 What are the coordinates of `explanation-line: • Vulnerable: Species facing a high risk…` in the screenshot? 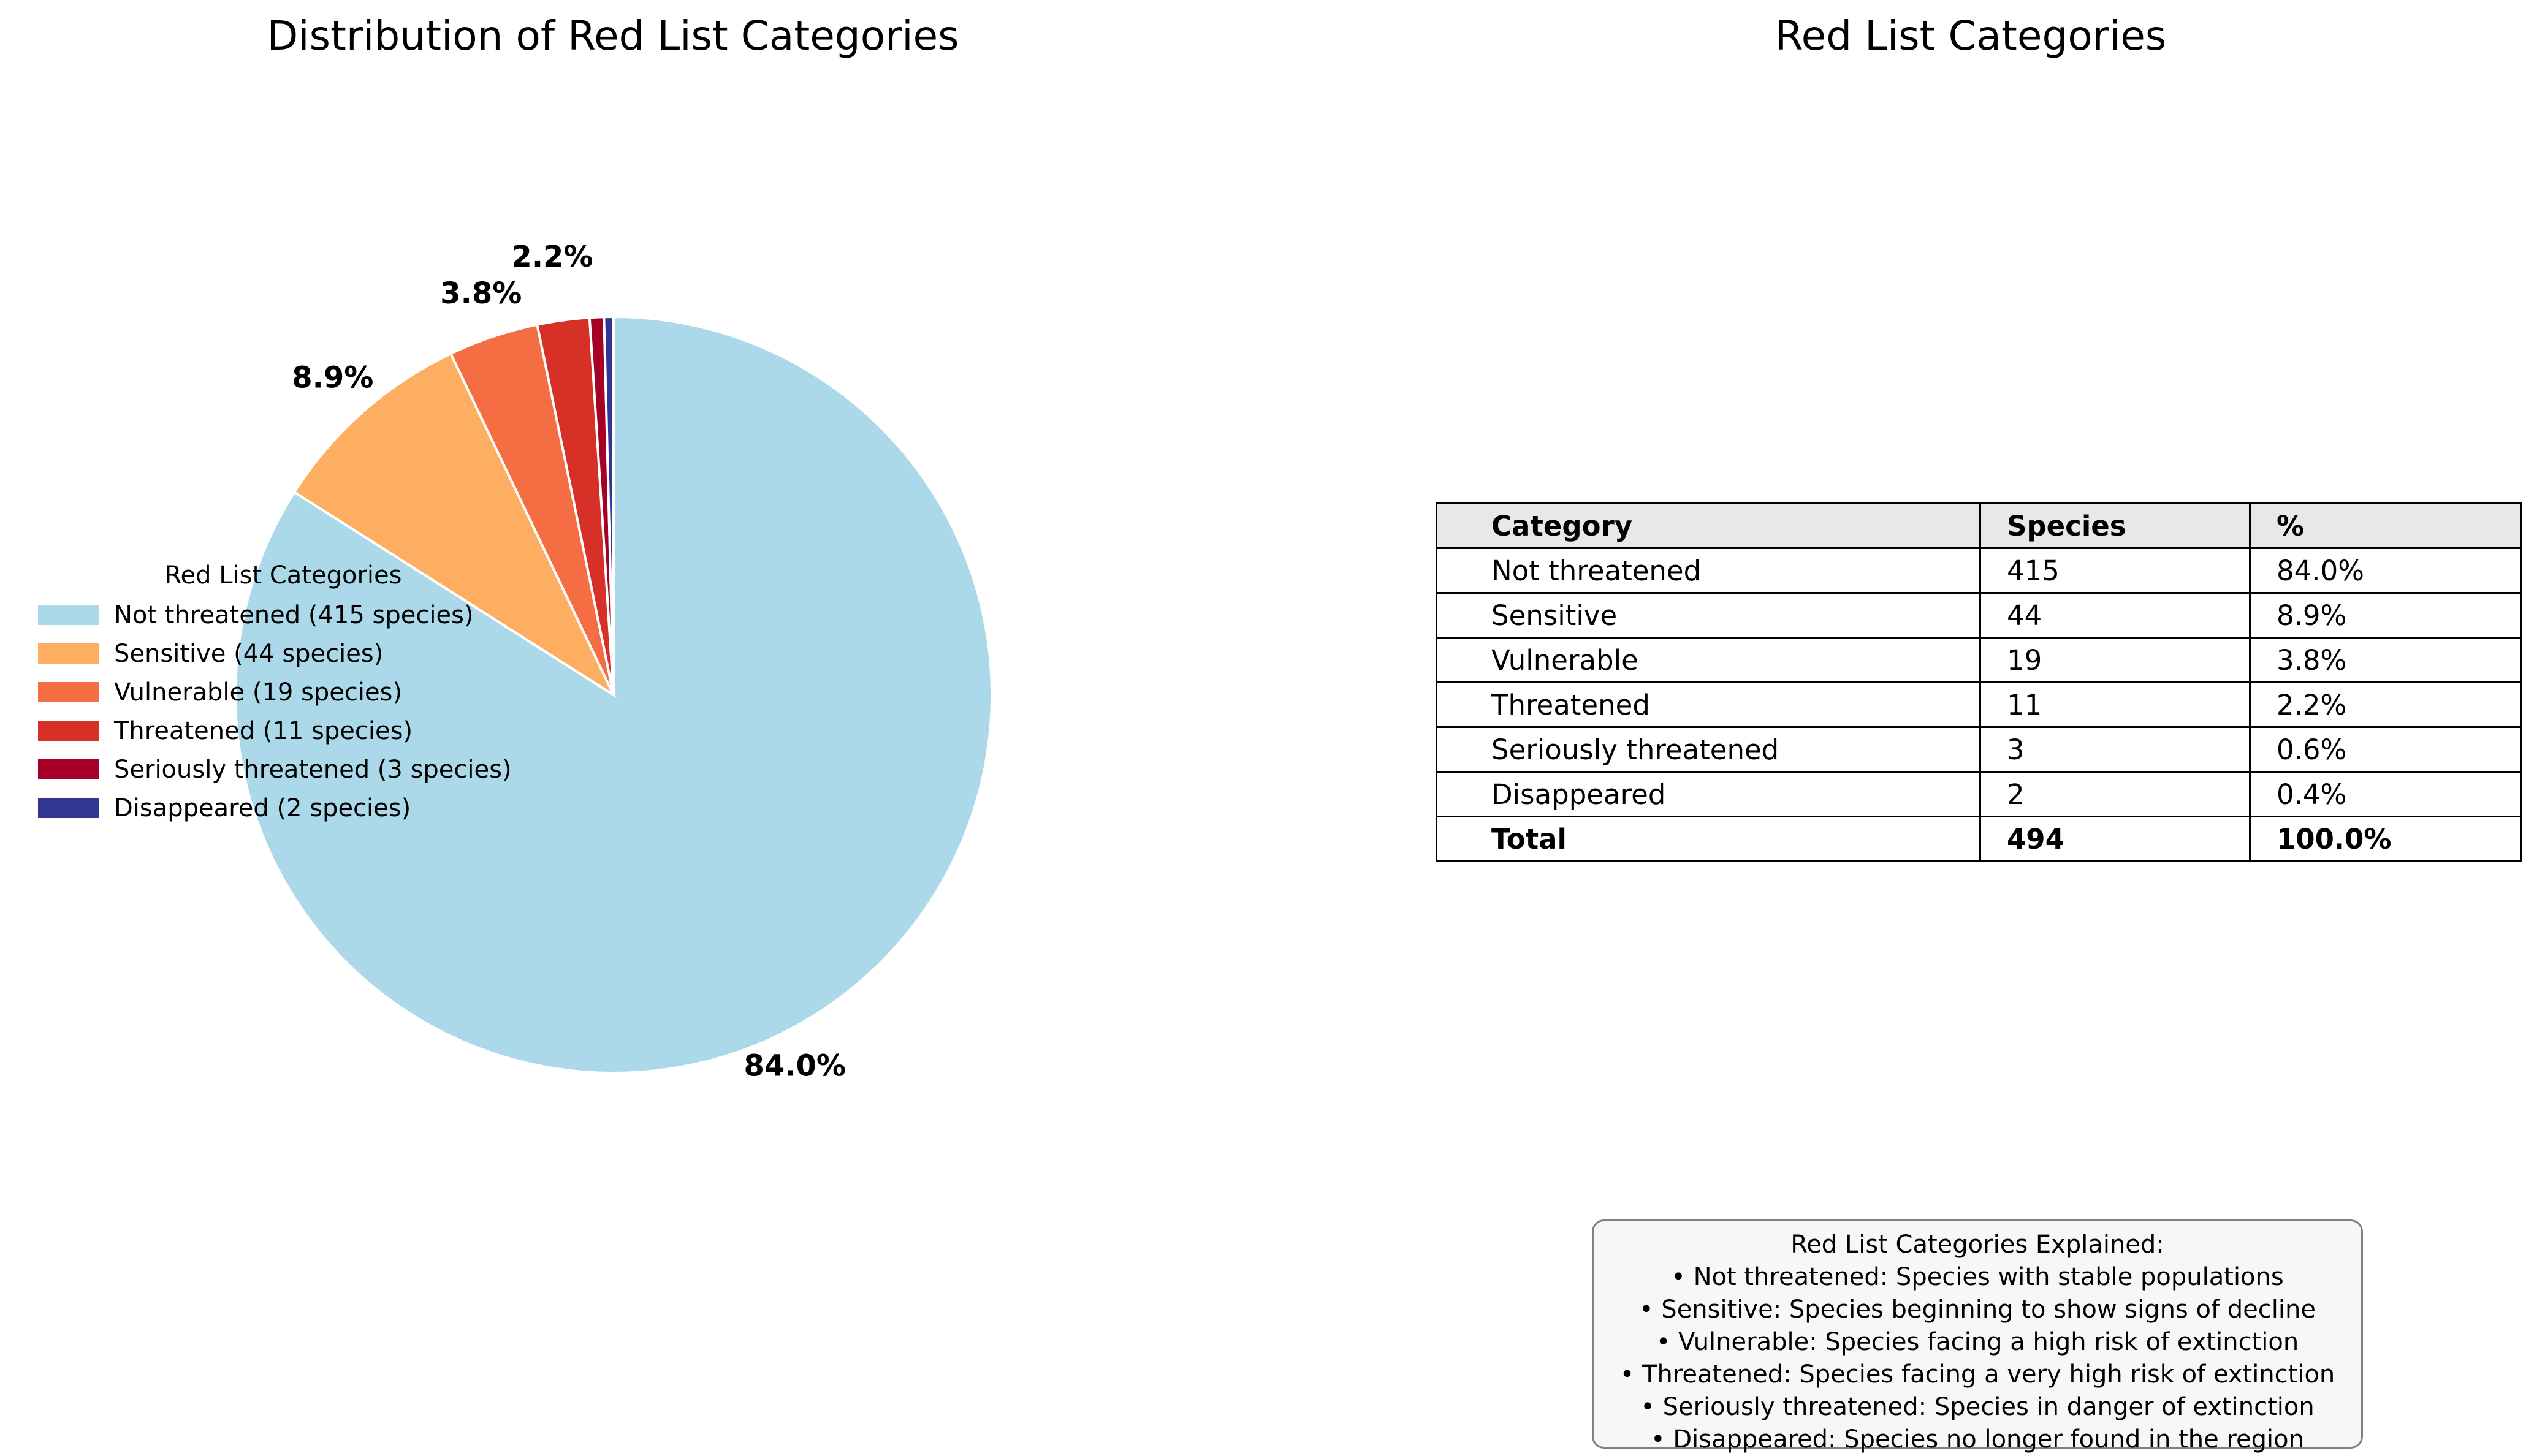 It's located at (1977, 1342).